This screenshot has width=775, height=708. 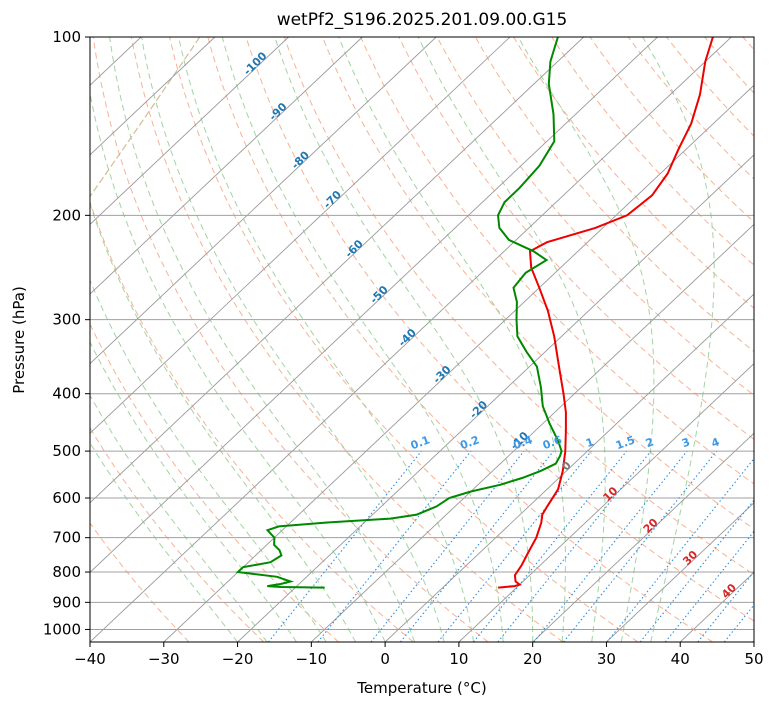 I want to click on mixing-ratio-label: 0.2, so click(x=469, y=442).